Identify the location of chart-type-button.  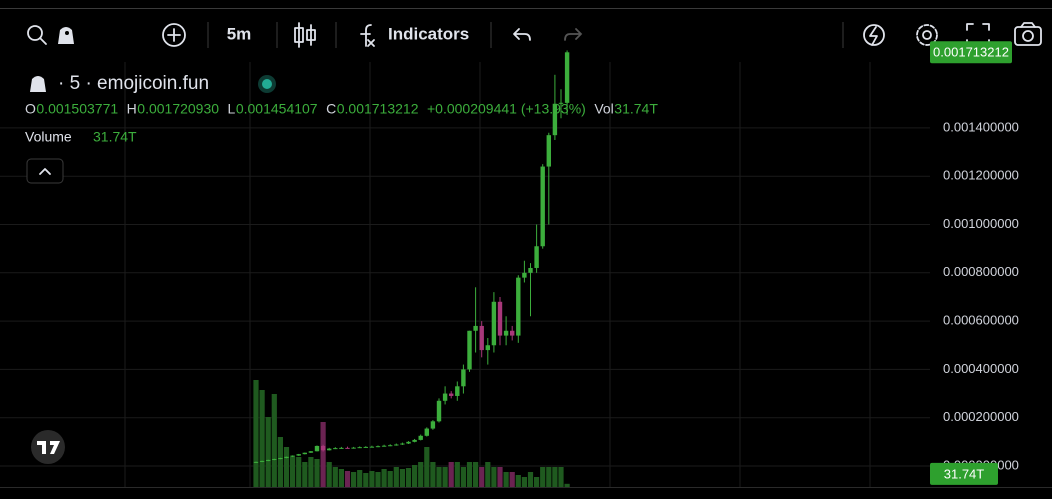
(305, 35).